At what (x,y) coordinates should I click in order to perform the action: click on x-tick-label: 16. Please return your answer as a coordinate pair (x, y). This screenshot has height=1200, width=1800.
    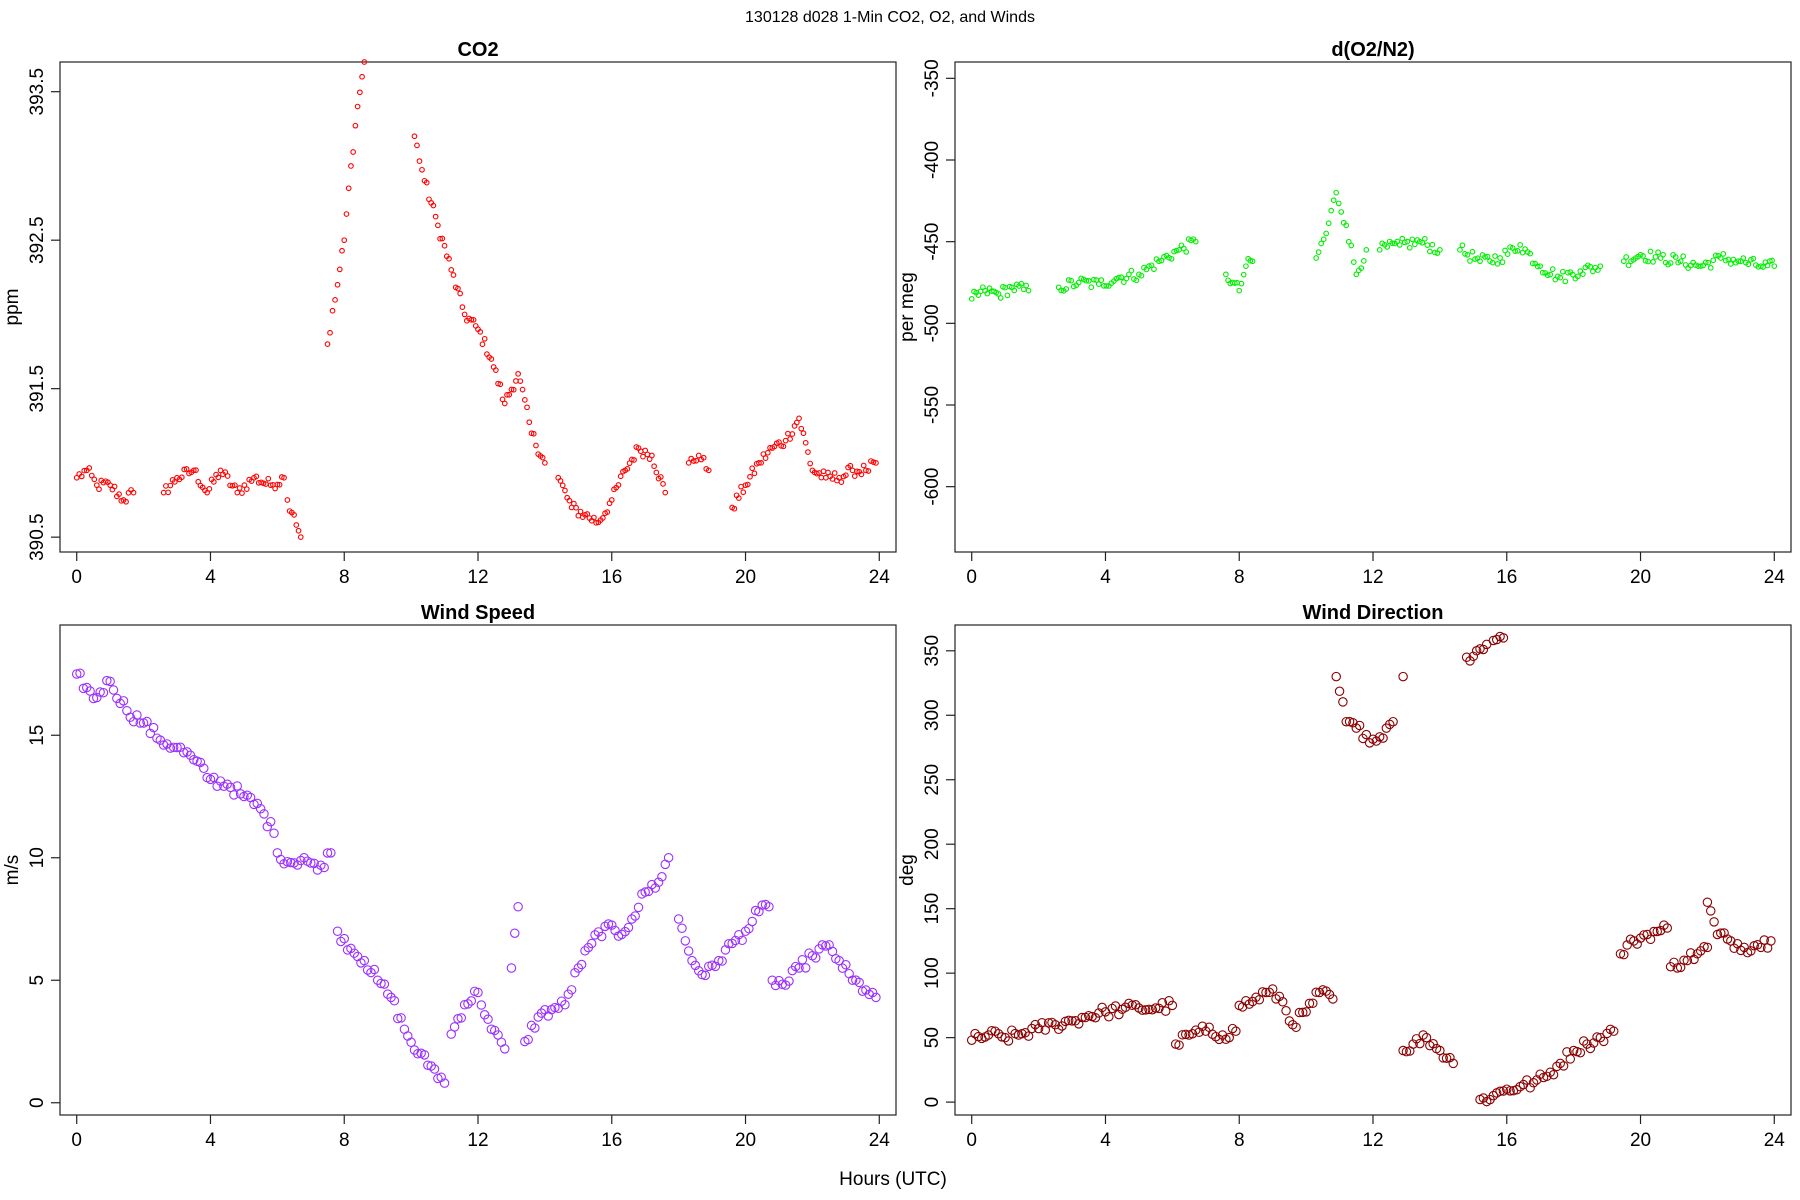
    Looking at the image, I should click on (1506, 577).